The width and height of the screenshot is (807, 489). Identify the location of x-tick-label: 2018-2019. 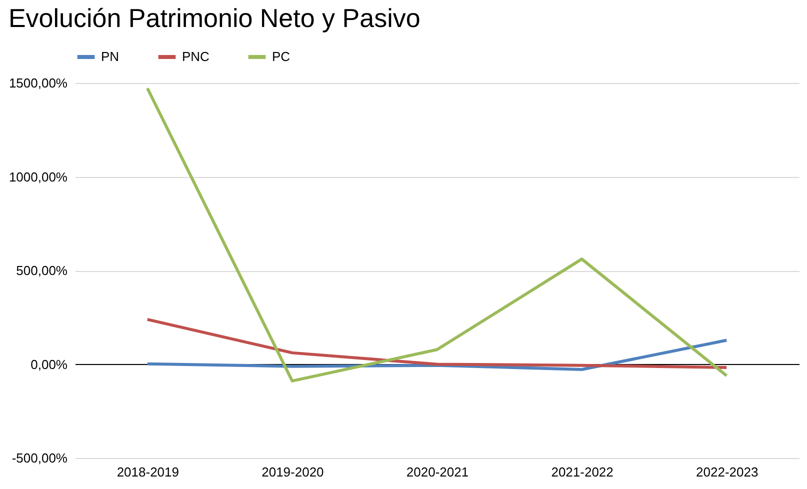
(147, 472).